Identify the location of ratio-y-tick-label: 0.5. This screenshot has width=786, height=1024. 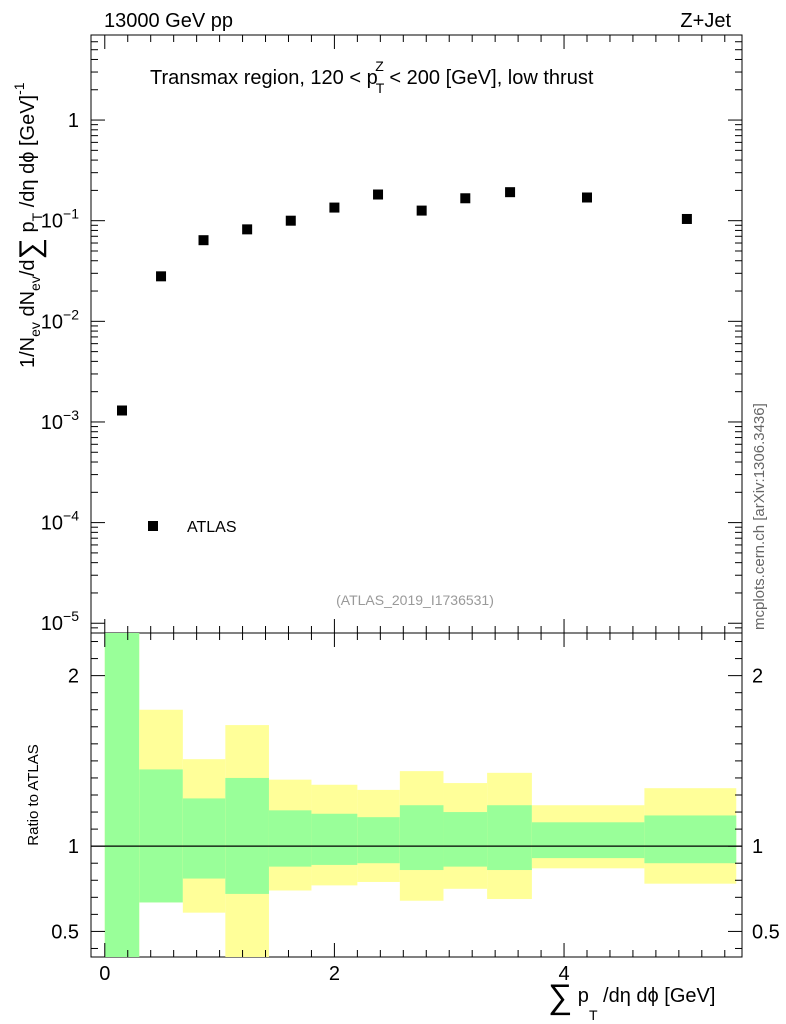
(65, 932).